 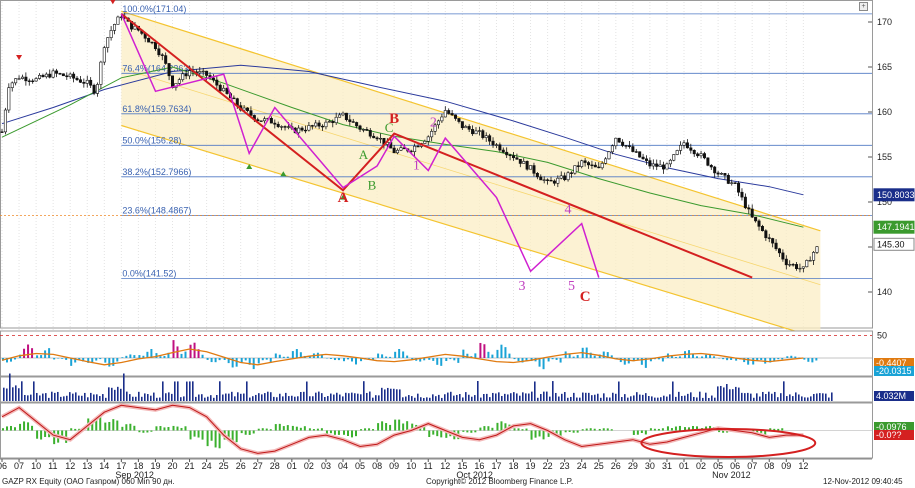 I want to click on x-tick-label: 01, so click(x=684, y=466).